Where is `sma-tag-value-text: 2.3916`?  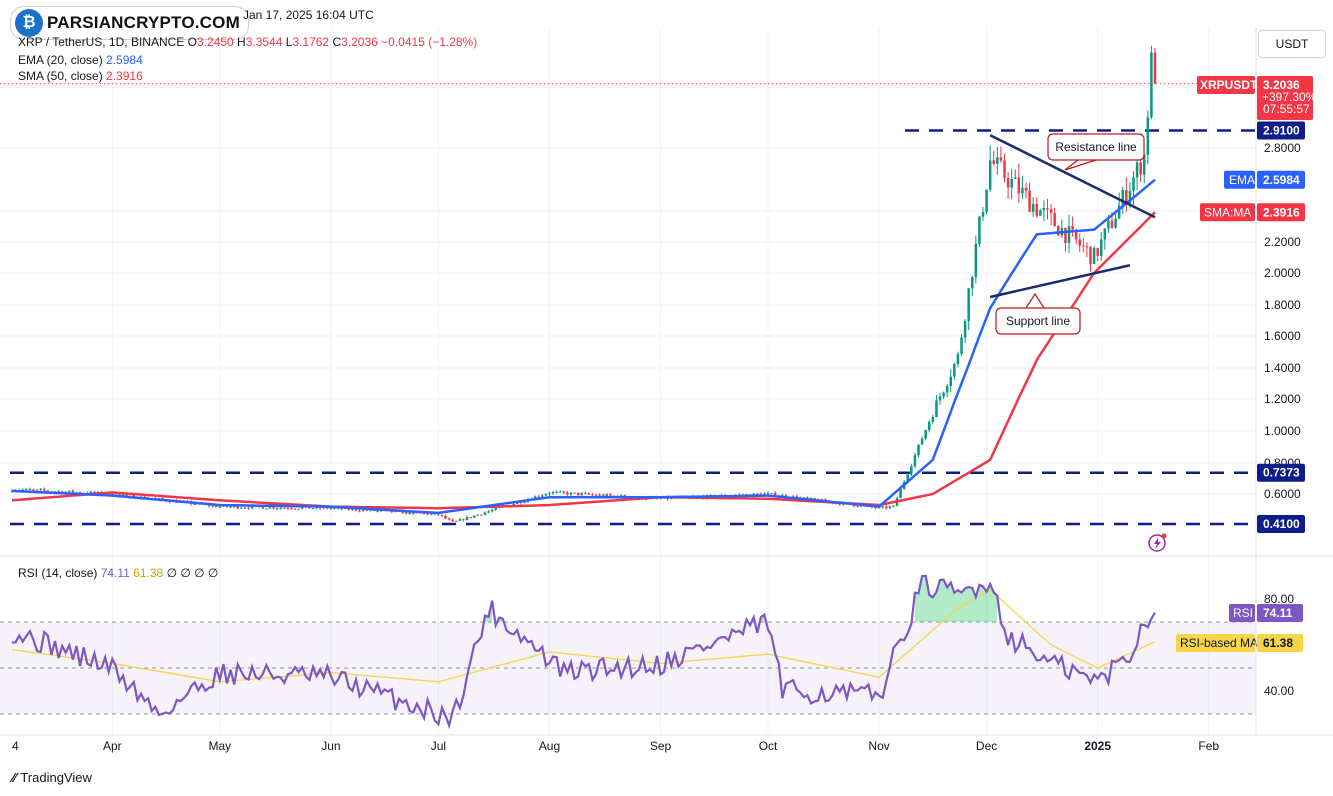
sma-tag-value-text: 2.3916 is located at coordinates (1281, 212).